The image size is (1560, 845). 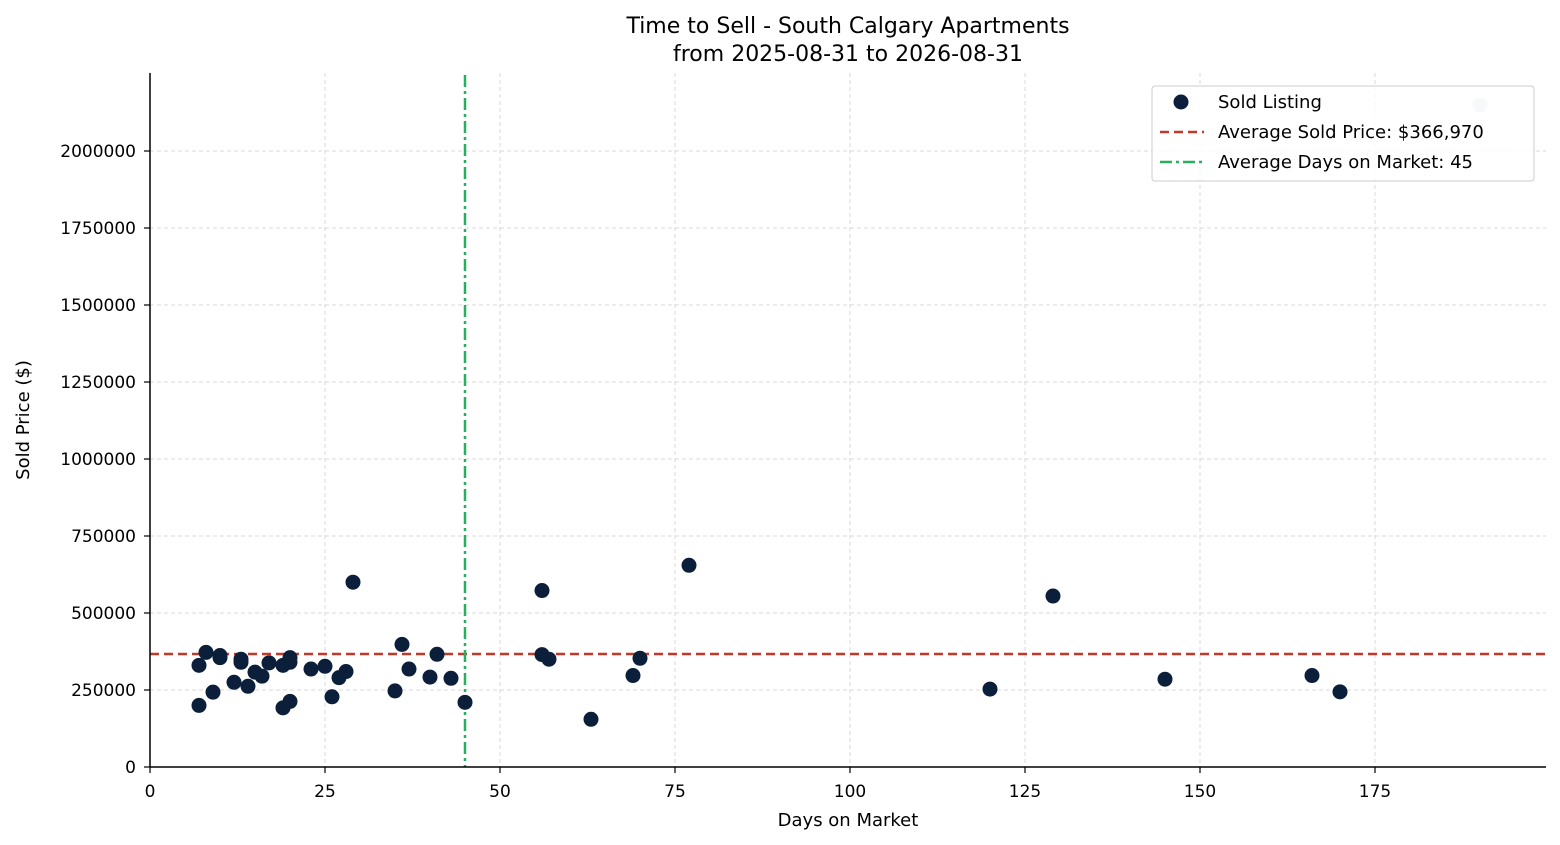 I want to click on y-tick-label: 1000000, so click(x=98, y=460).